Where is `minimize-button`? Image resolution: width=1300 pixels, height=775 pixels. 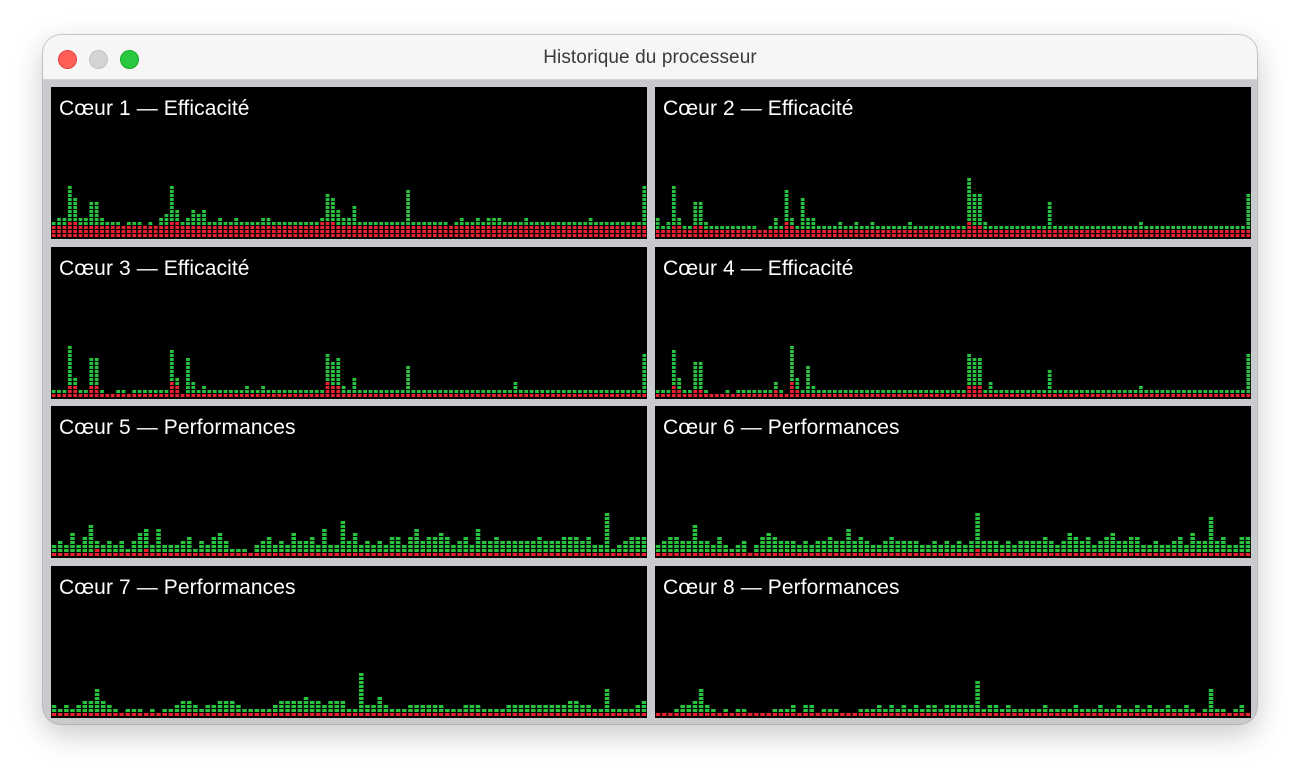
minimize-button is located at coordinates (98, 59).